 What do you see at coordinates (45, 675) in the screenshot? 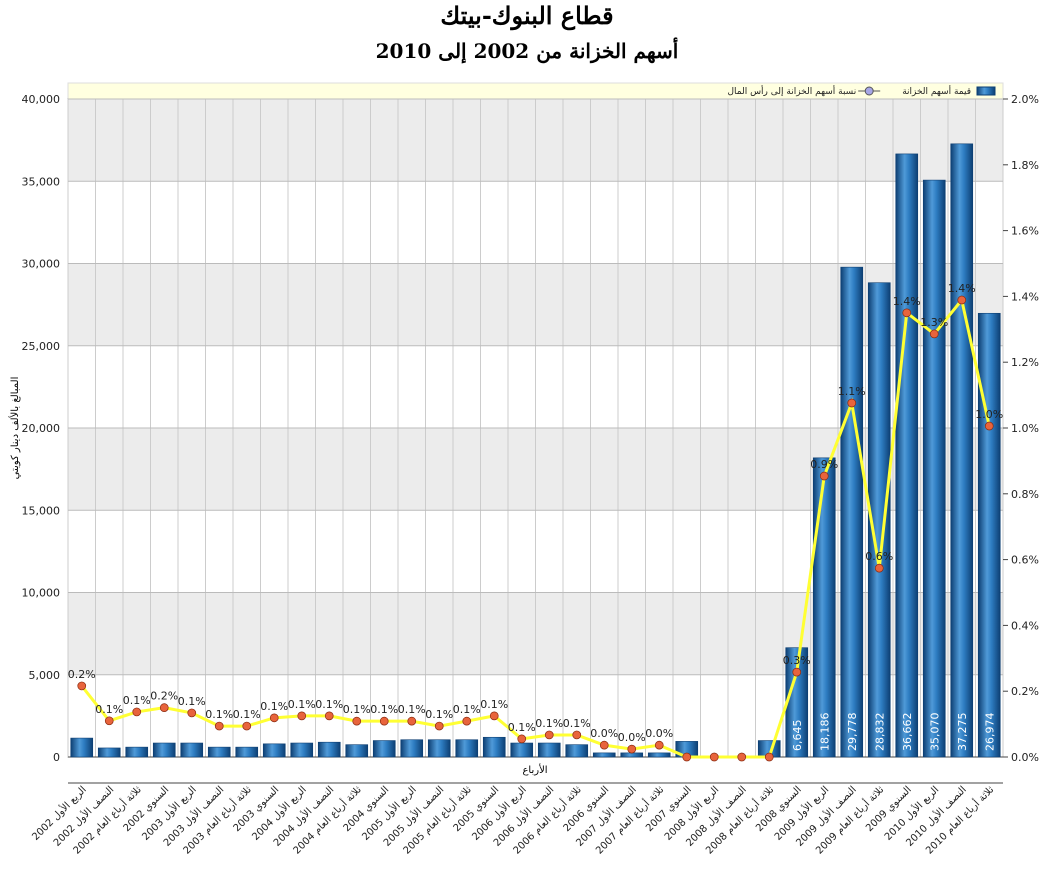
I see `y-tick-label: 5,000` at bounding box center [45, 675].